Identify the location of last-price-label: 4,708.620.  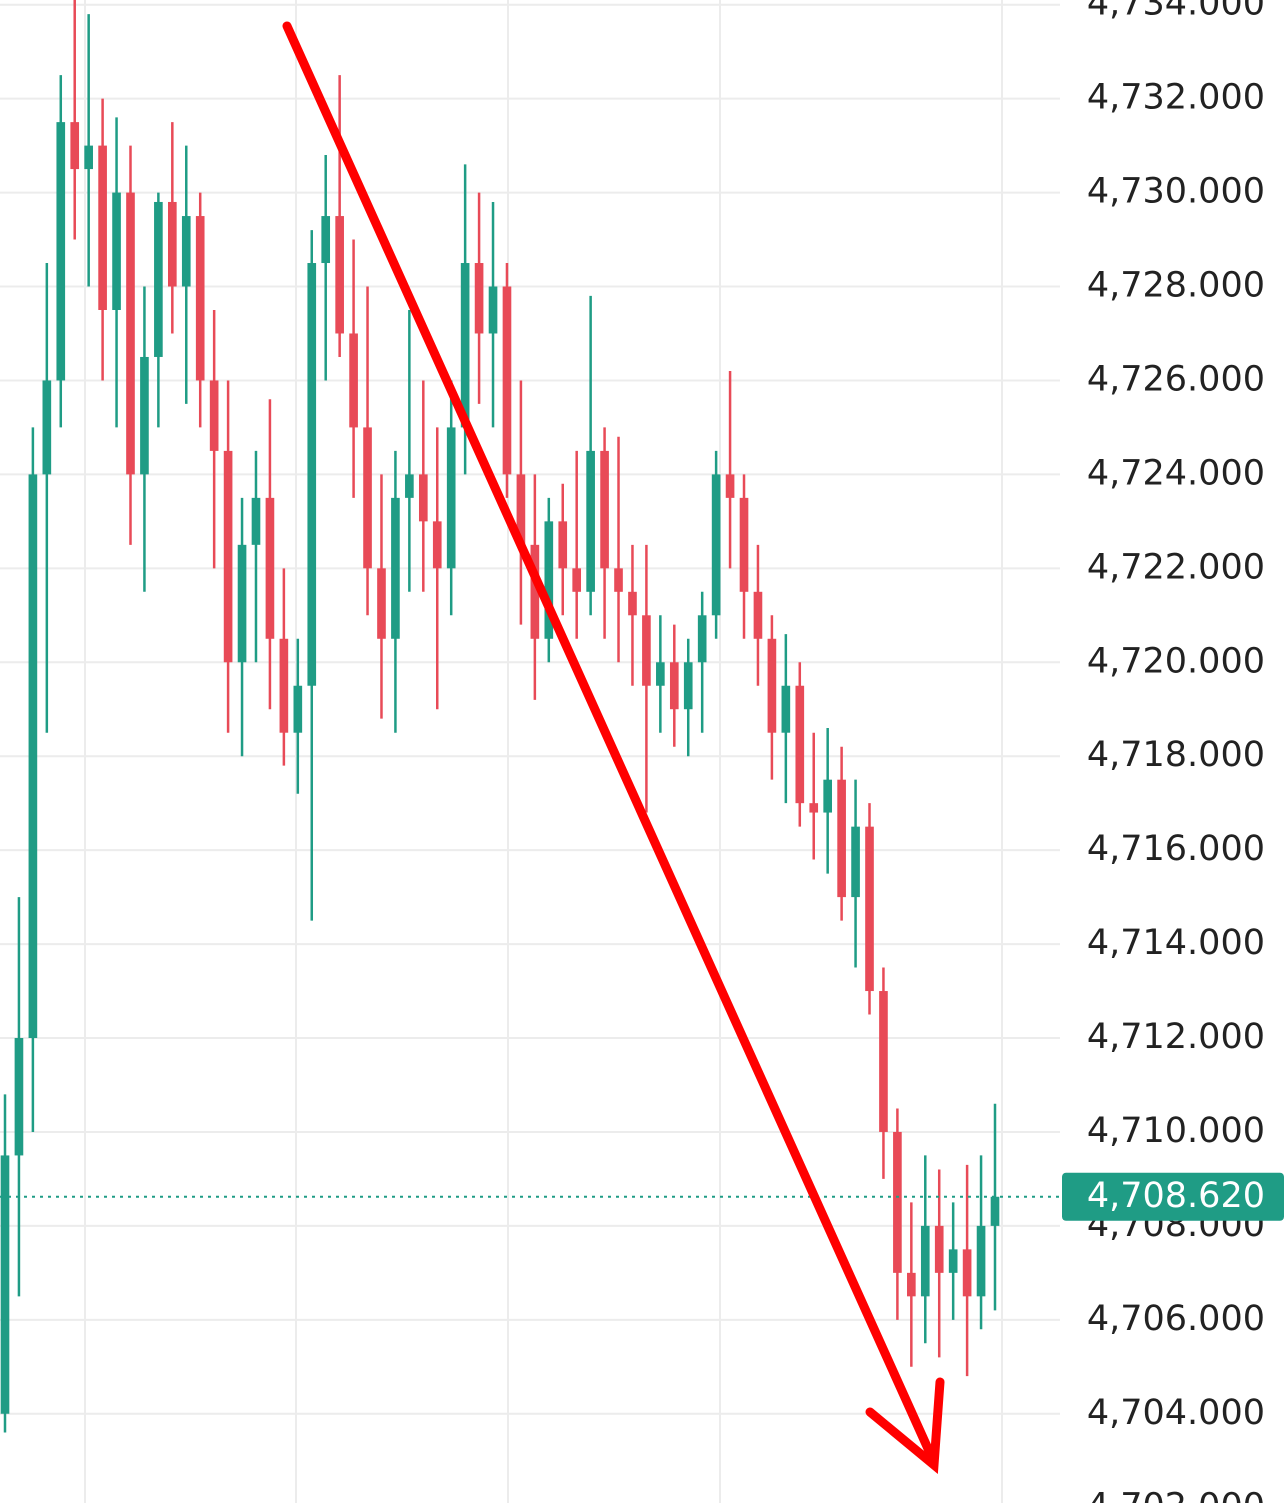
(1176, 1196).